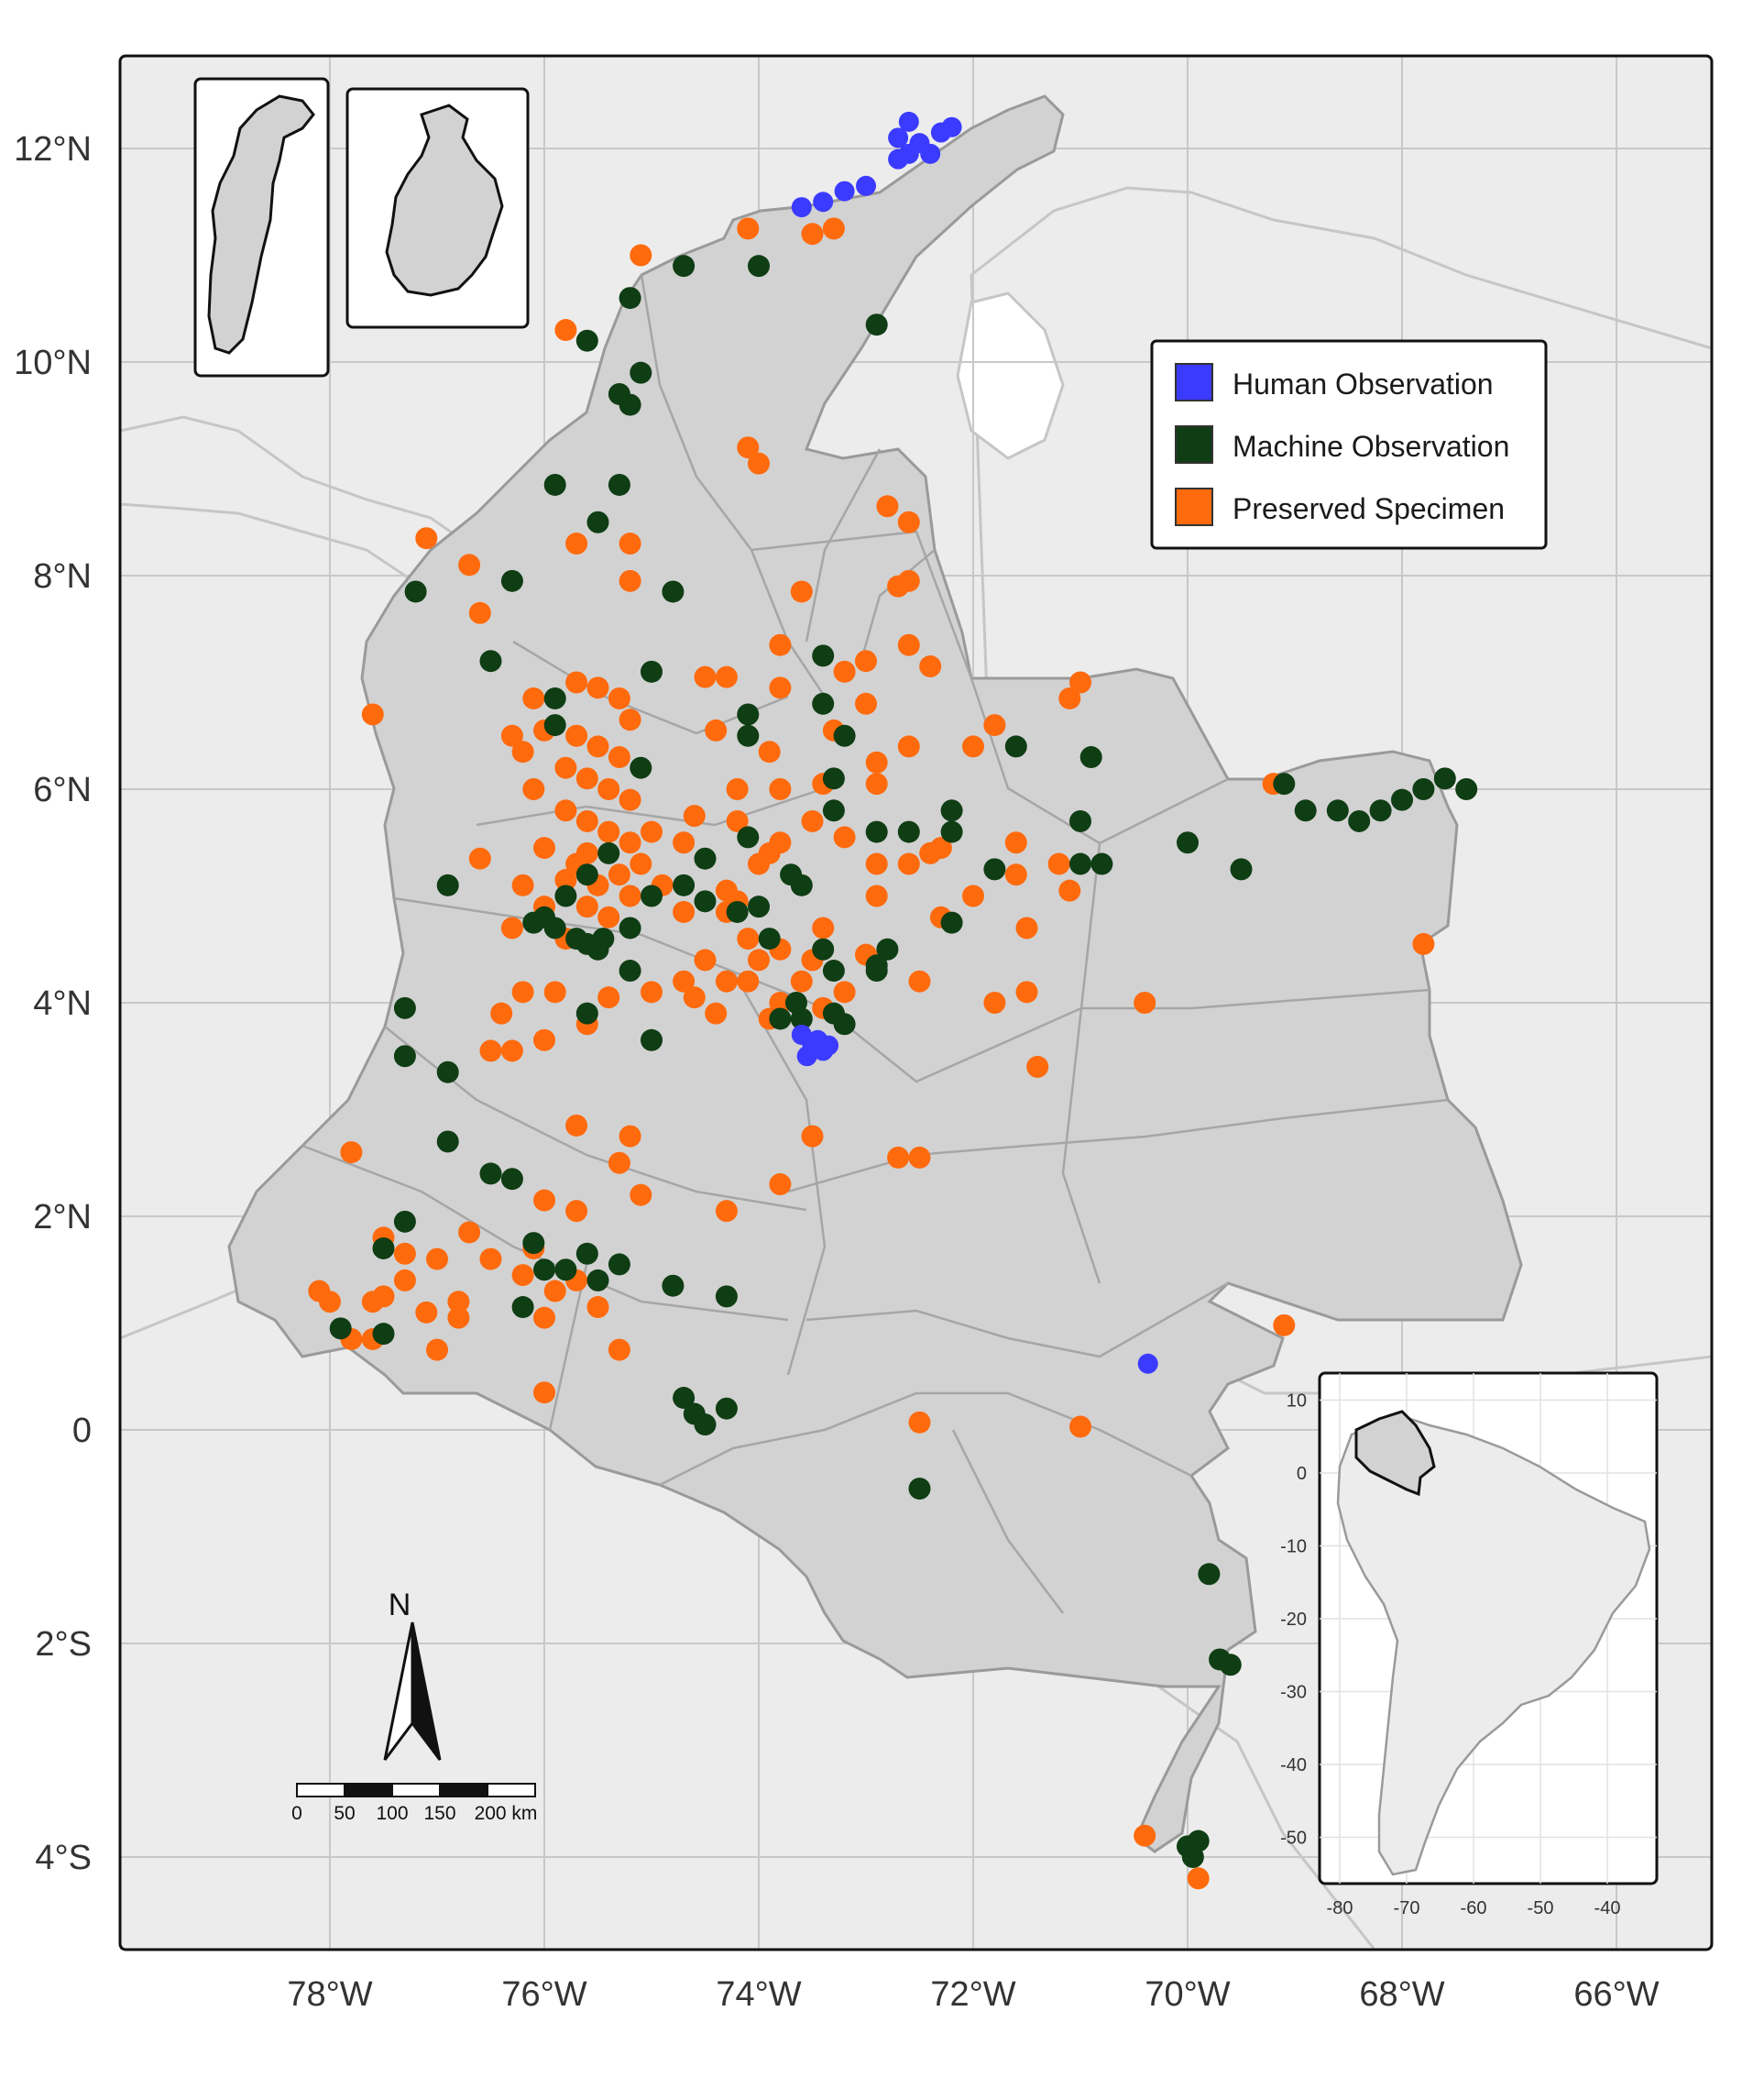  What do you see at coordinates (82, 1431) in the screenshot?
I see `lat-label: 0` at bounding box center [82, 1431].